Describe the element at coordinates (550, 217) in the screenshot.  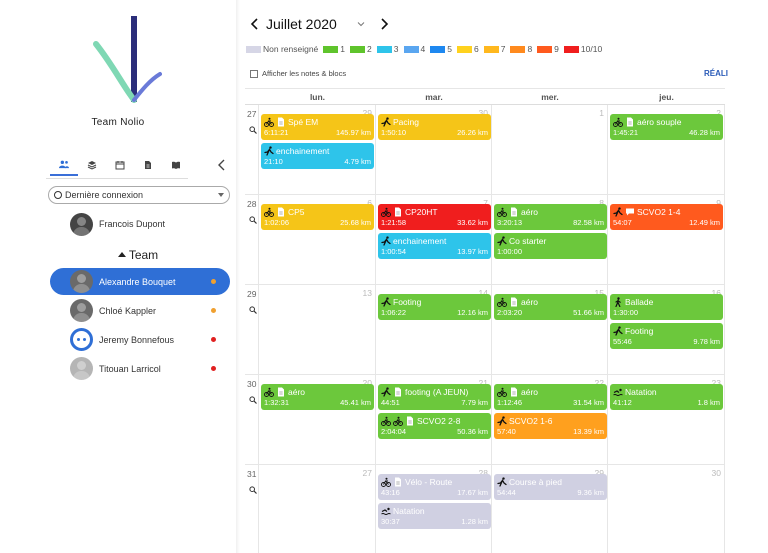
I see `activity-card: aéro 3:20:13 82.58 km` at that location.